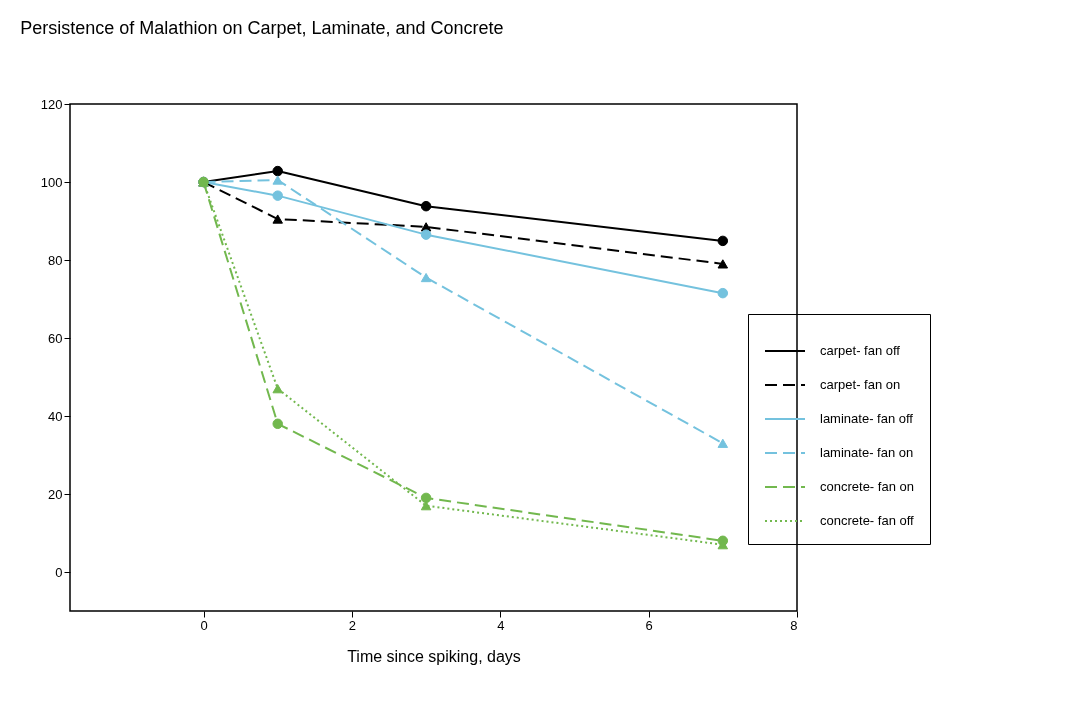  Describe the element at coordinates (55, 494) in the screenshot. I see `y-tick-label: 20` at that location.